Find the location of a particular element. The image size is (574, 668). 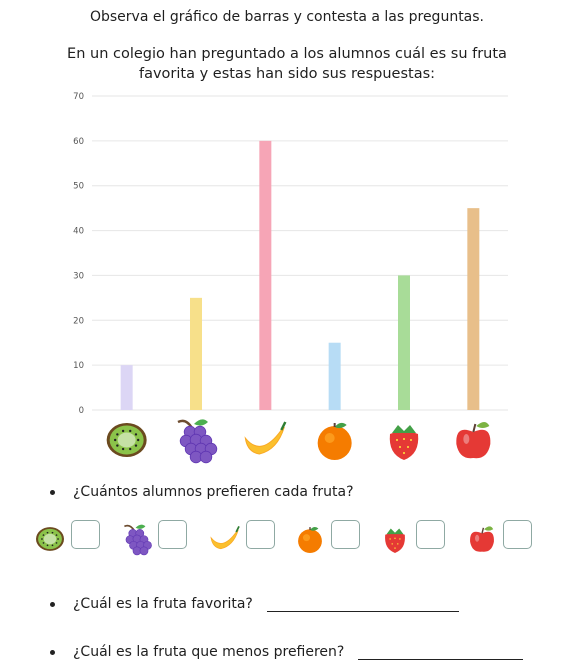

question-3: ¿Cuál es la fruta que menos prefieren? is located at coordinates (287, 652).